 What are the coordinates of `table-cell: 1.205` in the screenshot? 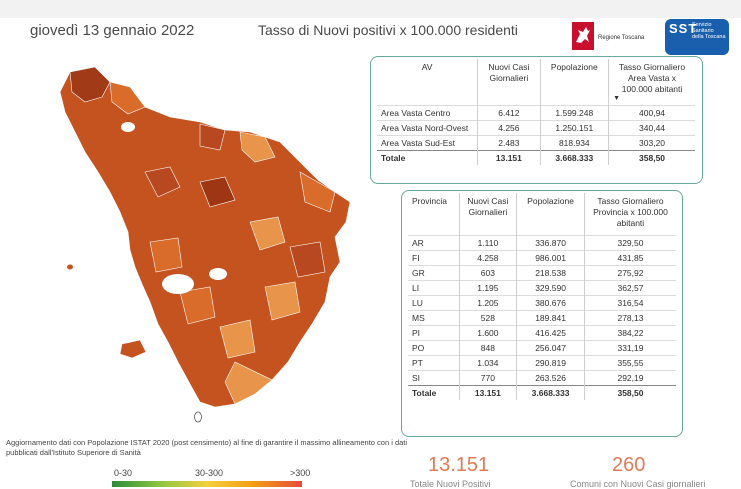 It's located at (487, 303).